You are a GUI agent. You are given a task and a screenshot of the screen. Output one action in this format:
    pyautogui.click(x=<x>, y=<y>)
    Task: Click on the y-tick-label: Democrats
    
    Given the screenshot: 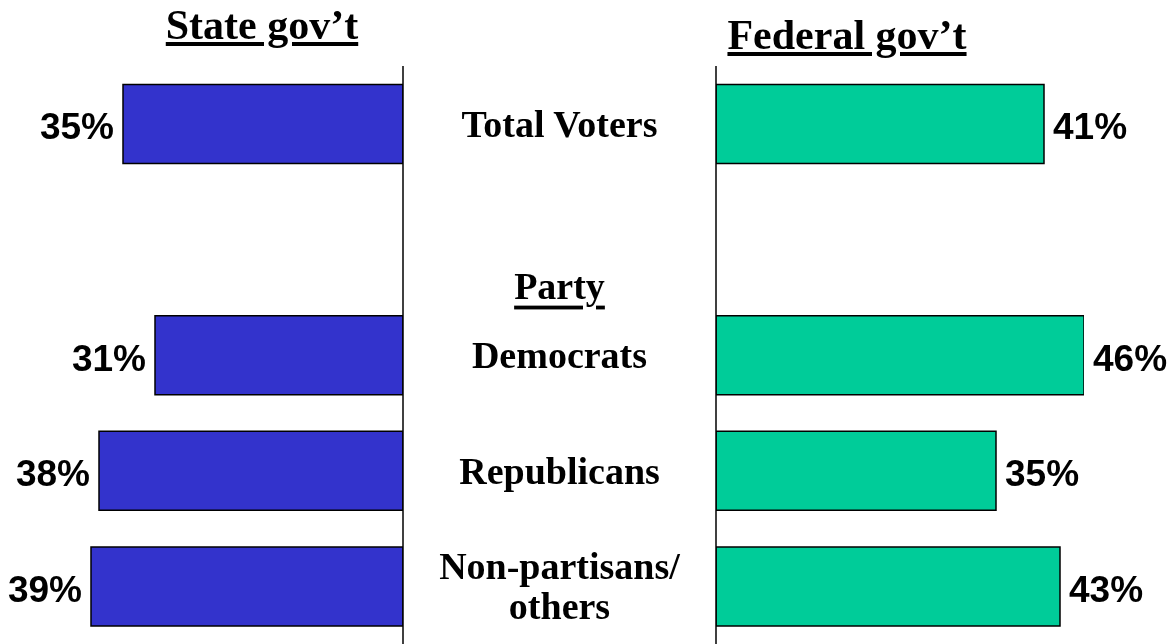 What is the action you would take?
    pyautogui.click(x=559, y=355)
    